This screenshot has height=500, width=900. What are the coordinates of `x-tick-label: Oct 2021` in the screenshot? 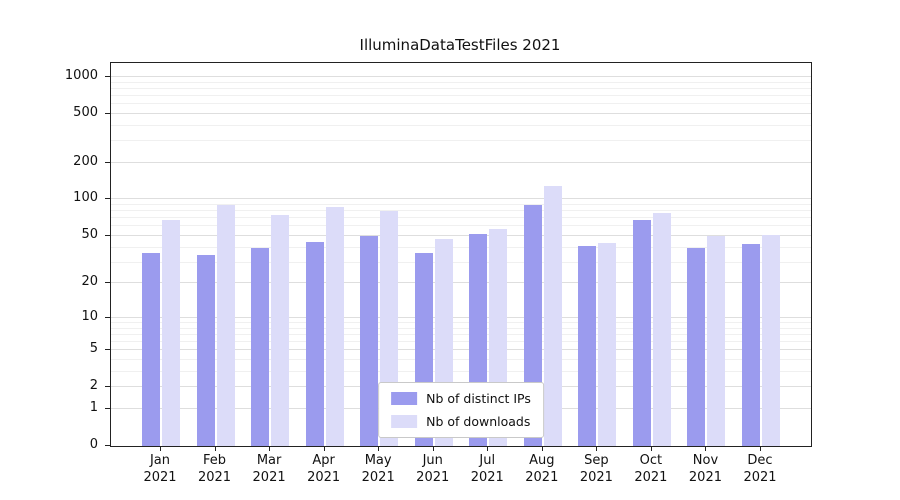 It's located at (651, 469).